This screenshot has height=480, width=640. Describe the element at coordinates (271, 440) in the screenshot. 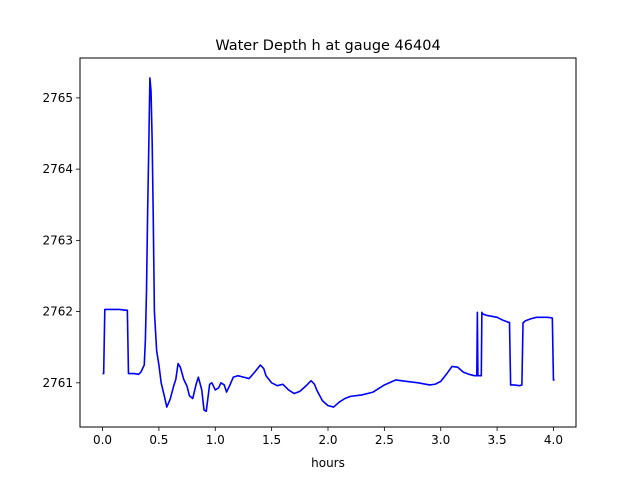

I see `x-tick-label: 1.5` at that location.